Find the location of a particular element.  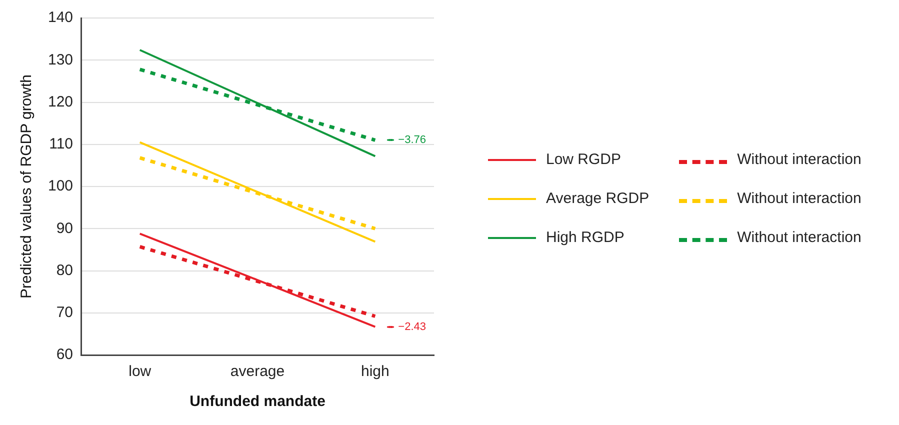

x-axis-title: Unfunded mandate is located at coordinates (258, 401).